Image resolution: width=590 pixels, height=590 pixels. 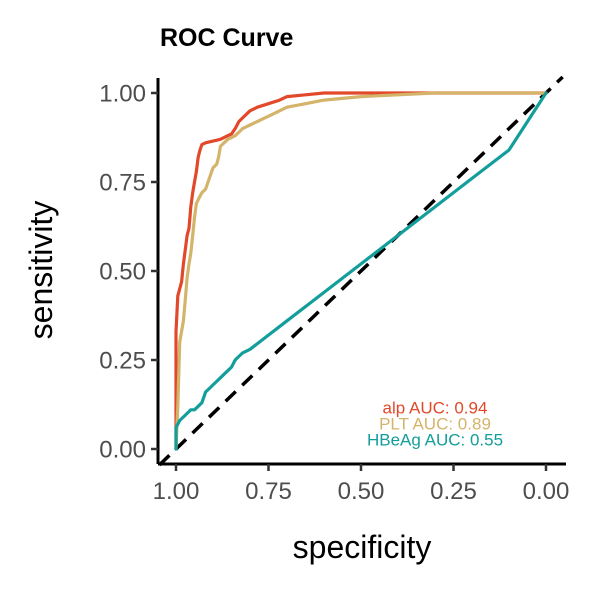 What do you see at coordinates (453, 491) in the screenshot?
I see `x-tick-label: 0.25` at bounding box center [453, 491].